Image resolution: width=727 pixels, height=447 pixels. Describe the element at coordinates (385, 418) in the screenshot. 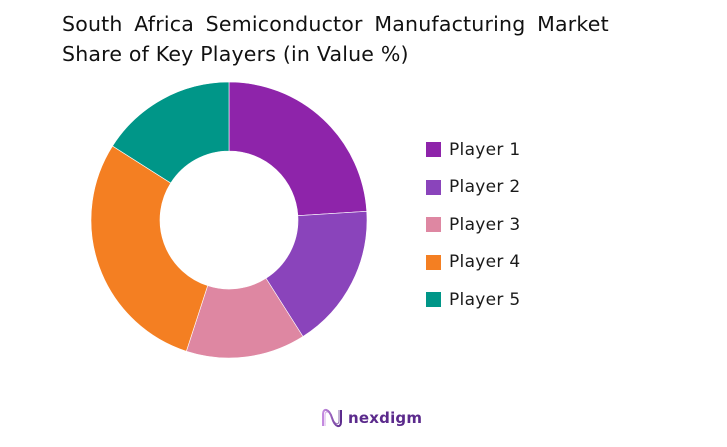

I see `logo-text: nexdigm` at that location.